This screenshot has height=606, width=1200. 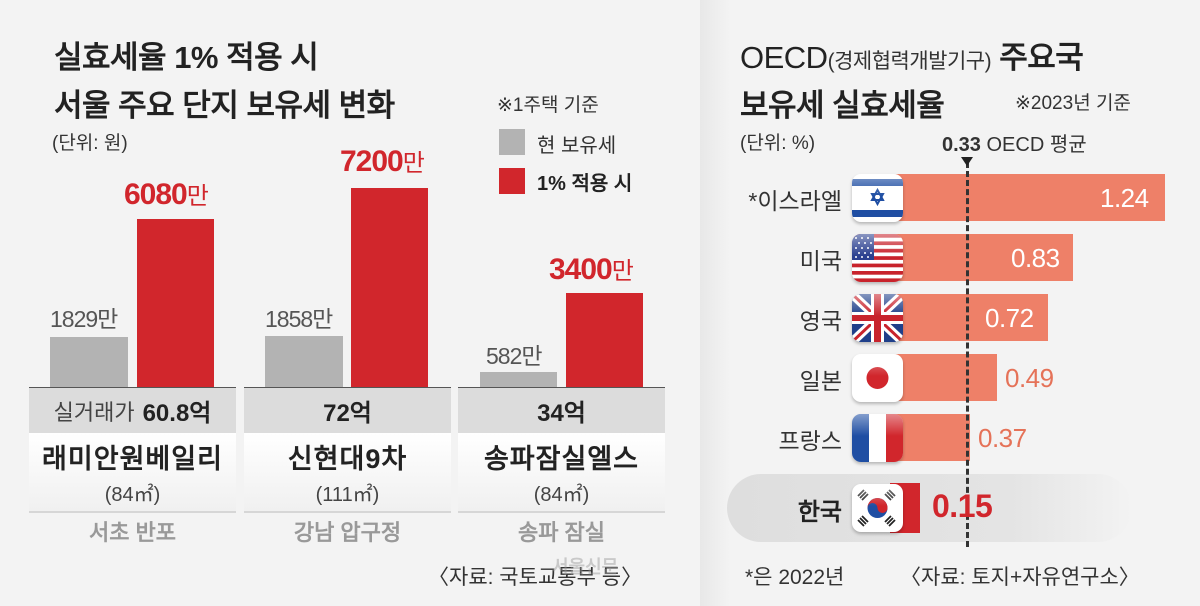 I want to click on district-label: 송파 잠실, so click(x=561, y=532).